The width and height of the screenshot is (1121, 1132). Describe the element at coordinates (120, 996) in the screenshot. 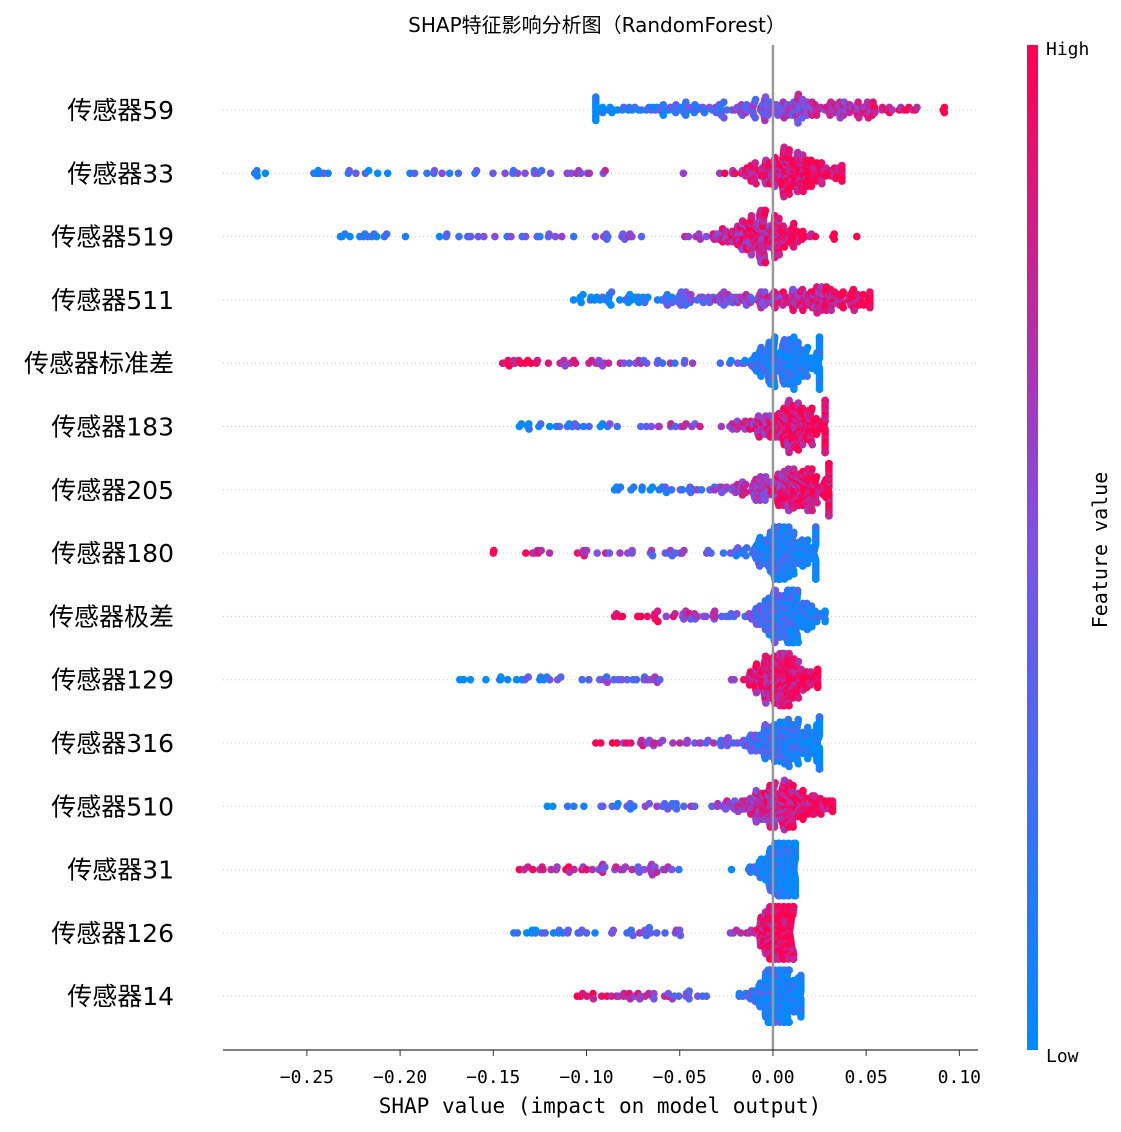

I see `feature-label: 传感器14` at that location.